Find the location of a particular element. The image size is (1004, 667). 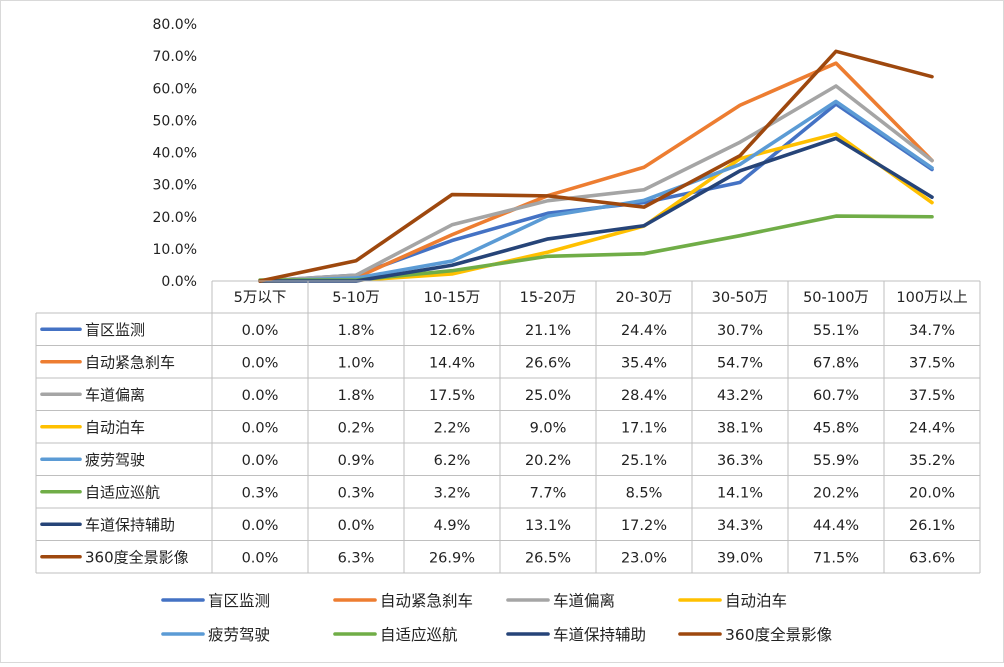

y-tick-label: 50.0% is located at coordinates (175, 121).